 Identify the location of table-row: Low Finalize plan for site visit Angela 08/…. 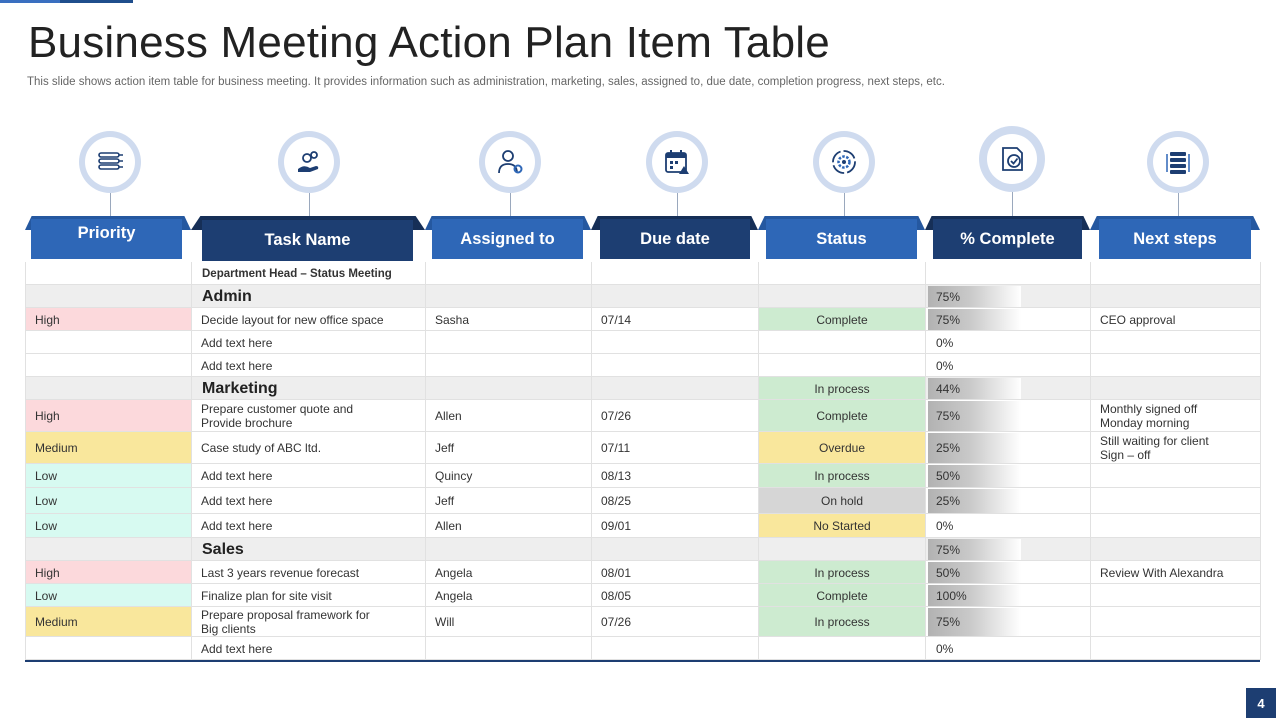
(642, 595).